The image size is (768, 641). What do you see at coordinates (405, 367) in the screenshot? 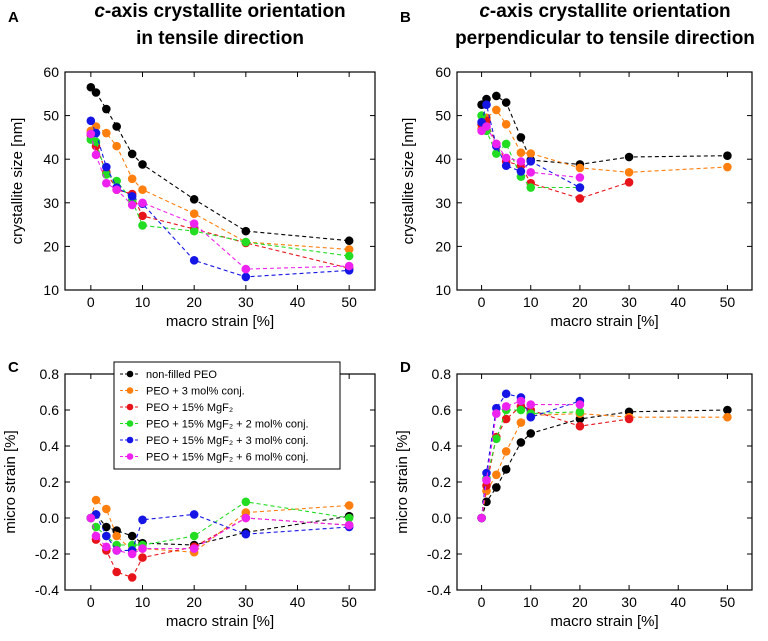
I see `panel-letter: D` at bounding box center [405, 367].